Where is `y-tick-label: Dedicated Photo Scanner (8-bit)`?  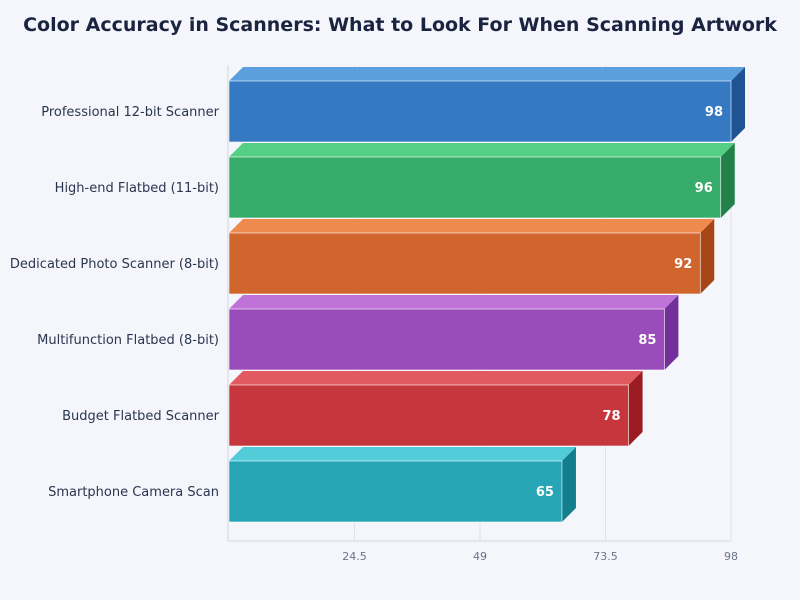 y-tick-label: Dedicated Photo Scanner (8-bit) is located at coordinates (114, 264).